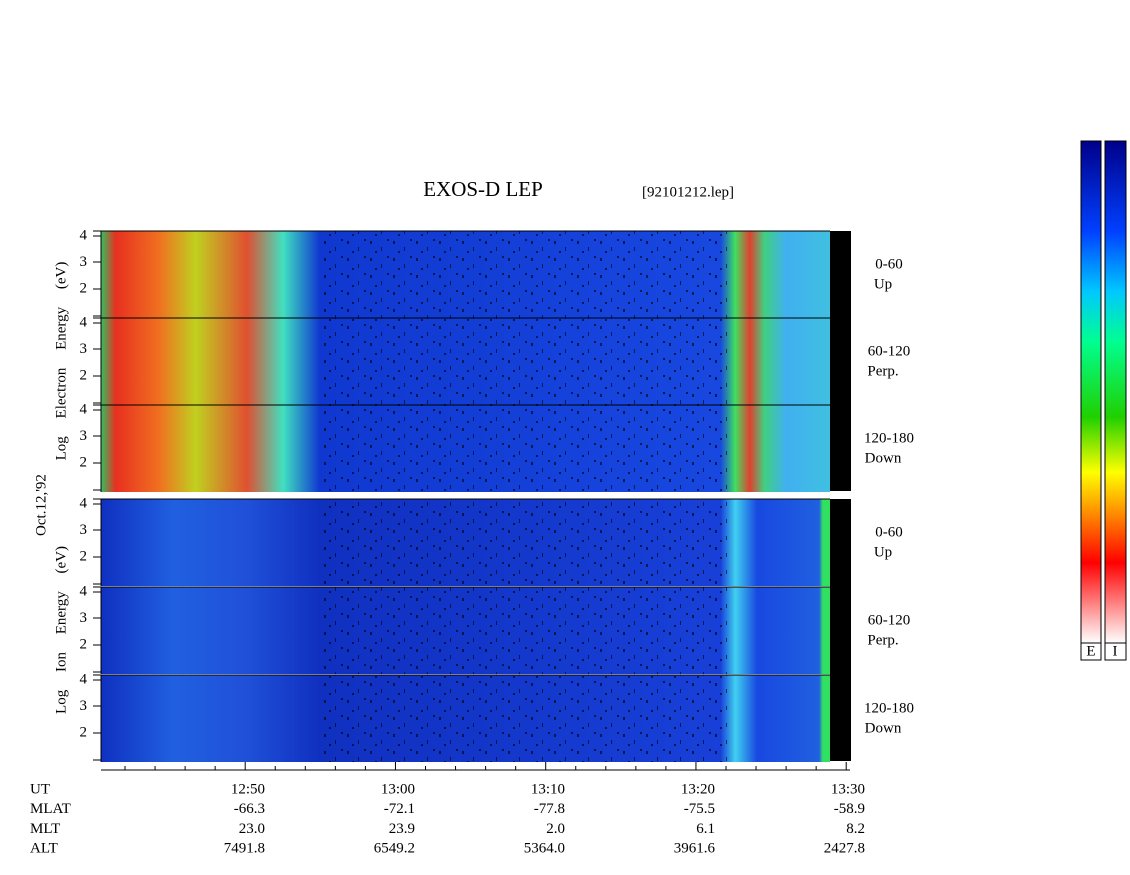  I want to click on cell: 6549.2, so click(394, 849).